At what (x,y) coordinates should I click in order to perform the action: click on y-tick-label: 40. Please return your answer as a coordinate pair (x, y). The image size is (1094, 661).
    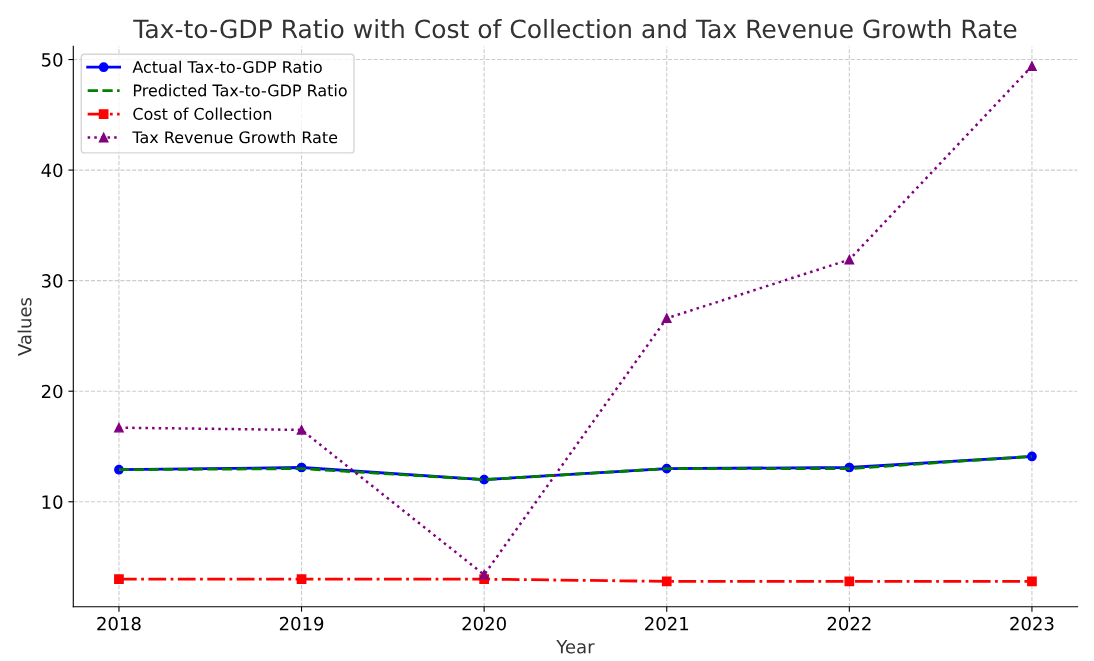
    Looking at the image, I should click on (52, 170).